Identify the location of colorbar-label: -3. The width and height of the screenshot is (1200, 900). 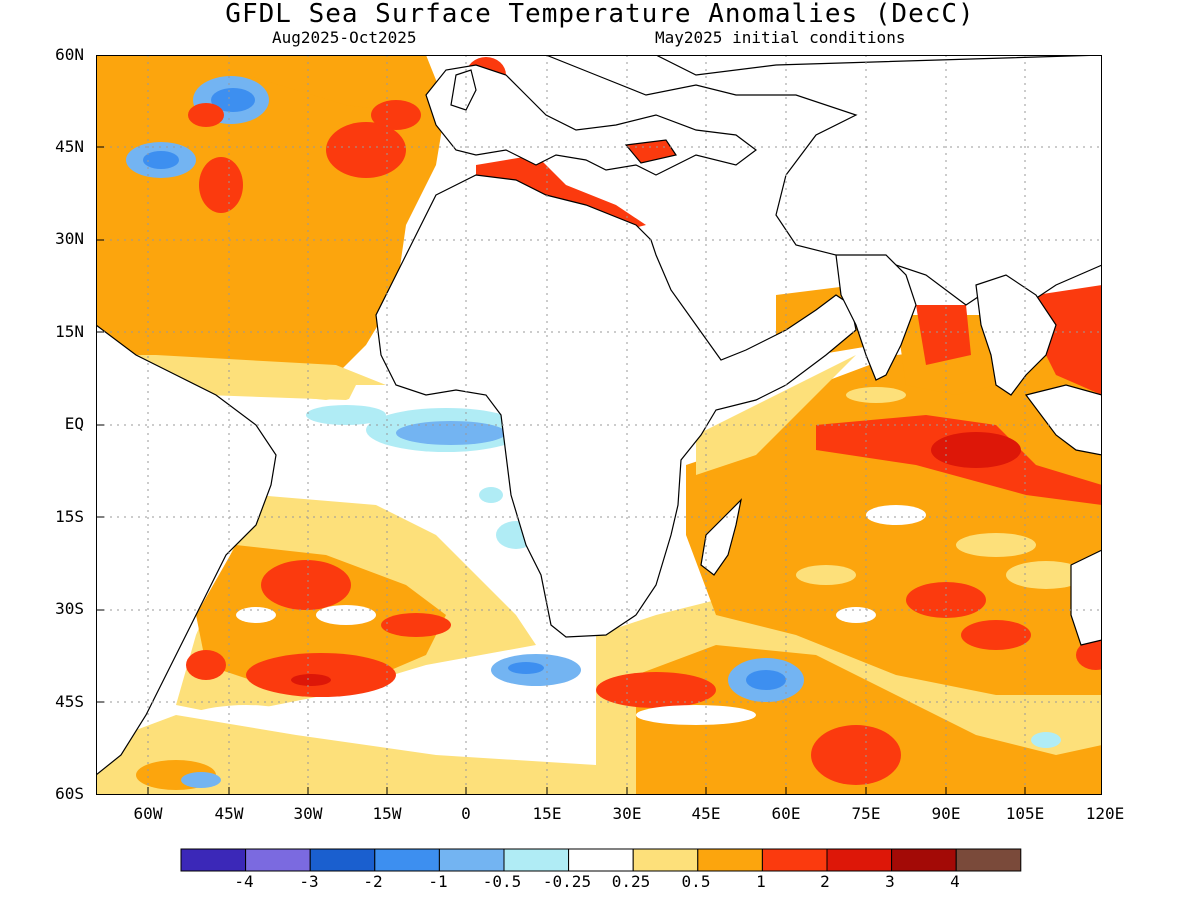
(309, 881).